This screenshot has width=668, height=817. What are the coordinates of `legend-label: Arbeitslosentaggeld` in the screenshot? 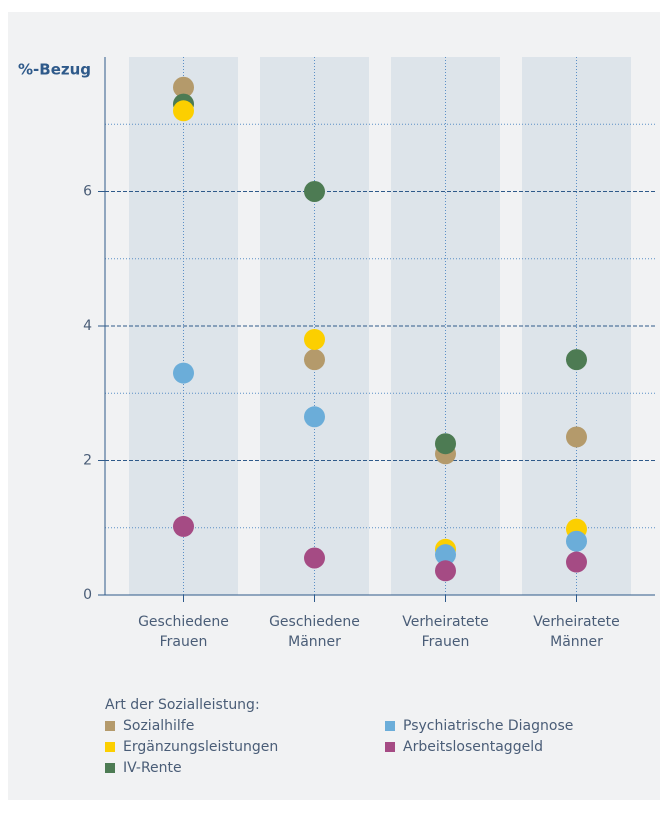 It's located at (473, 747).